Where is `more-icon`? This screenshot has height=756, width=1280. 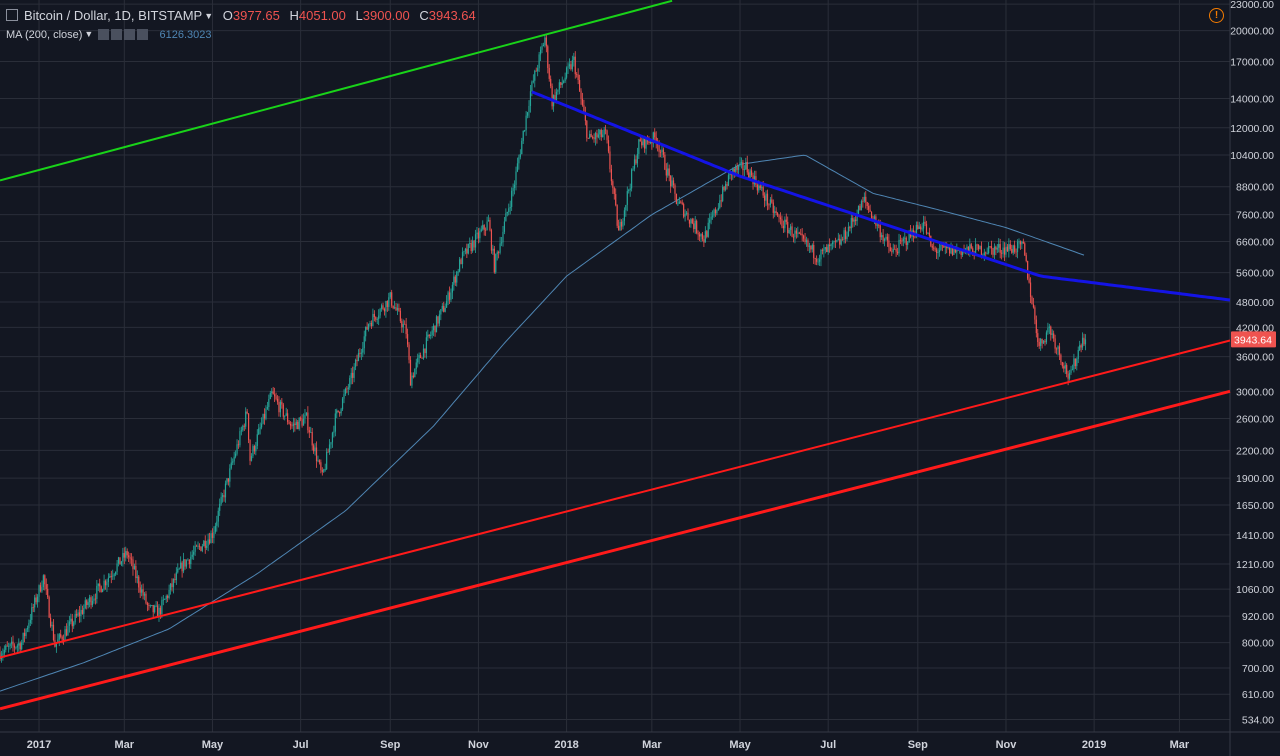 more-icon is located at coordinates (143, 34).